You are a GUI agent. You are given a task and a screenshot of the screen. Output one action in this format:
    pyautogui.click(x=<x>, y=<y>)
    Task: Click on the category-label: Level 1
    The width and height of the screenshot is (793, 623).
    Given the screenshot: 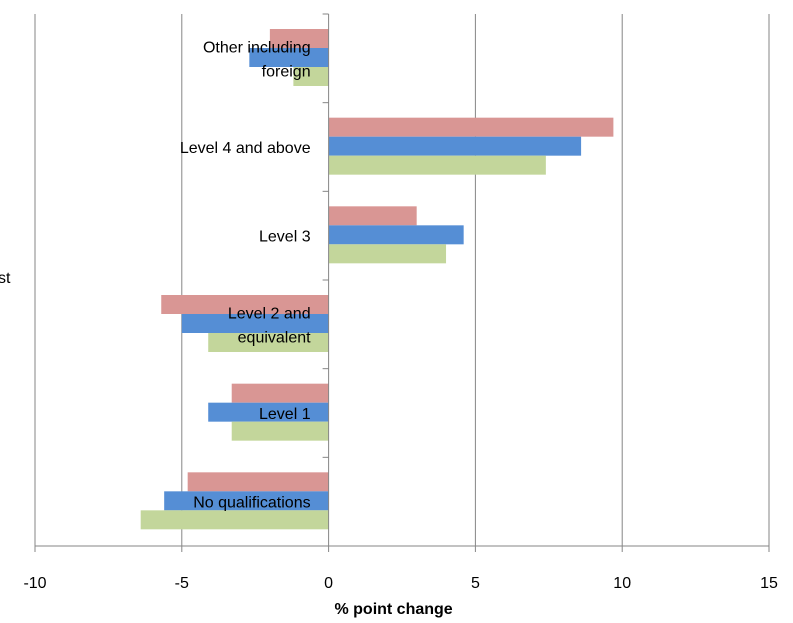 What is the action you would take?
    pyautogui.click(x=285, y=414)
    